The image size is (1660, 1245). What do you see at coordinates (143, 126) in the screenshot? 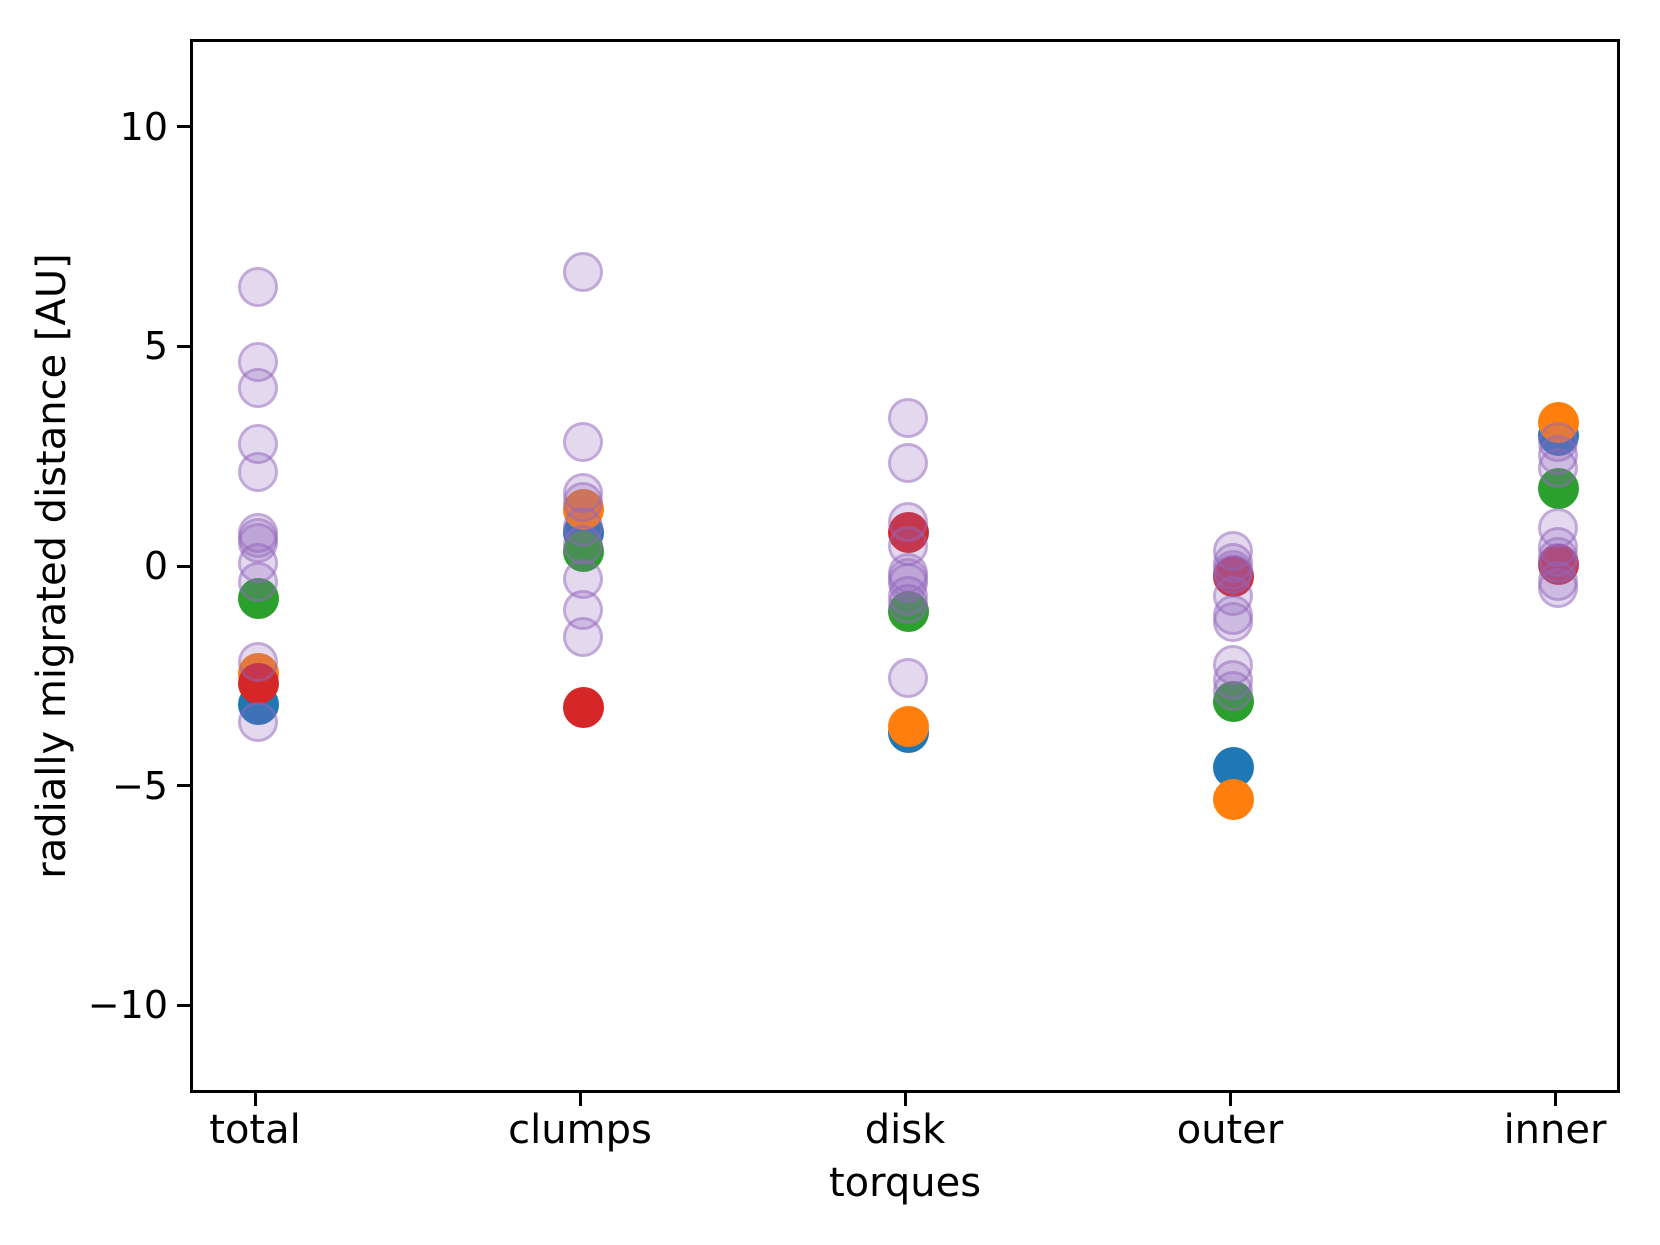
I see `y-tick-label: 10` at bounding box center [143, 126].